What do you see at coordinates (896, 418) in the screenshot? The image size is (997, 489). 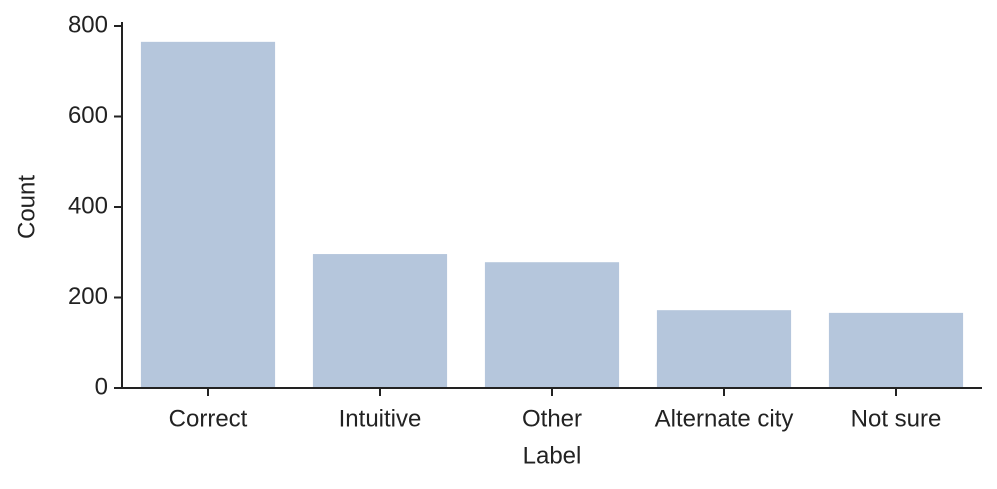 I see `x-tick-label: Not sure` at bounding box center [896, 418].